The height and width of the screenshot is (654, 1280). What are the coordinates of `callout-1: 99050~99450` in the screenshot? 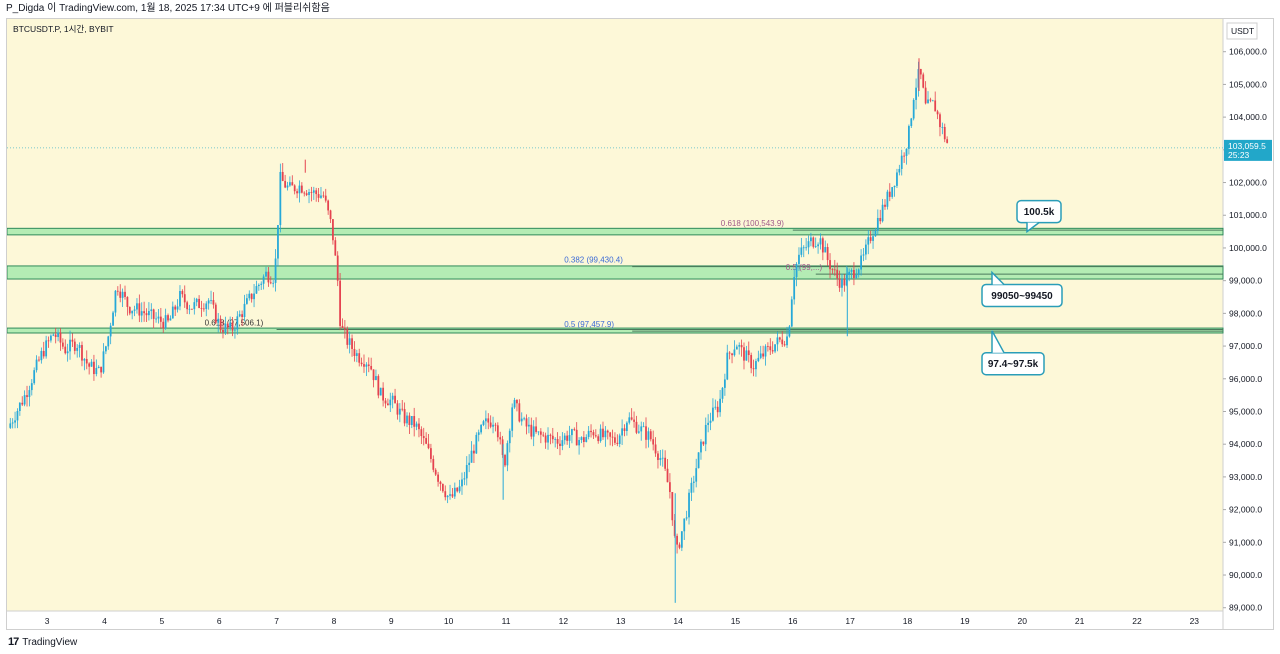 It's located at (1022, 289).